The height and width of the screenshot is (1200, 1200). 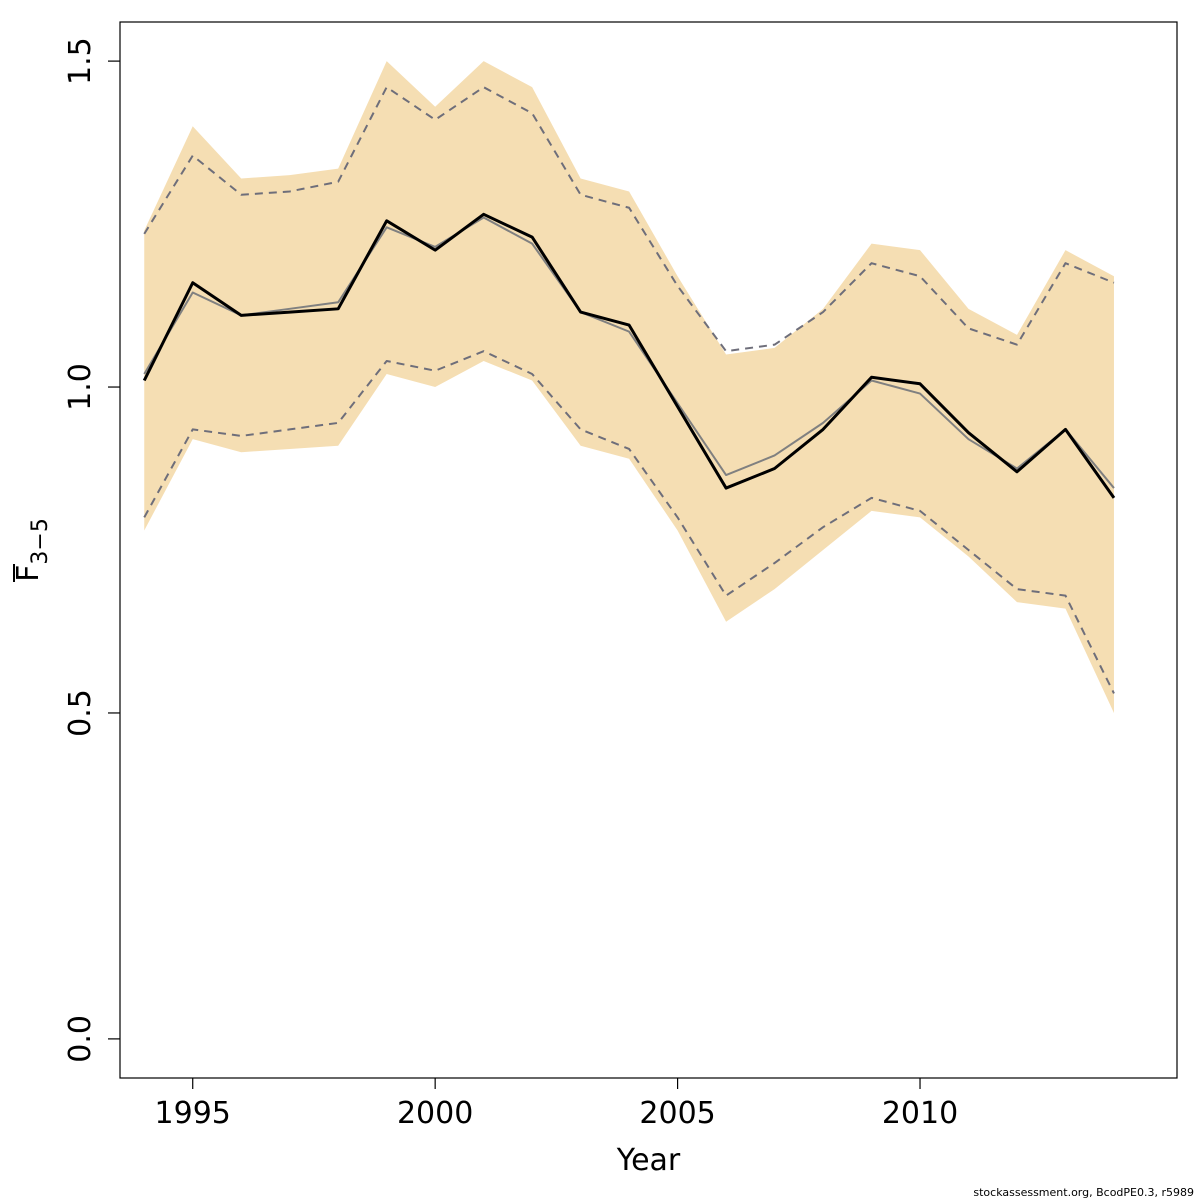 I want to click on x-tick-label-2000: 2000, so click(x=435, y=1113).